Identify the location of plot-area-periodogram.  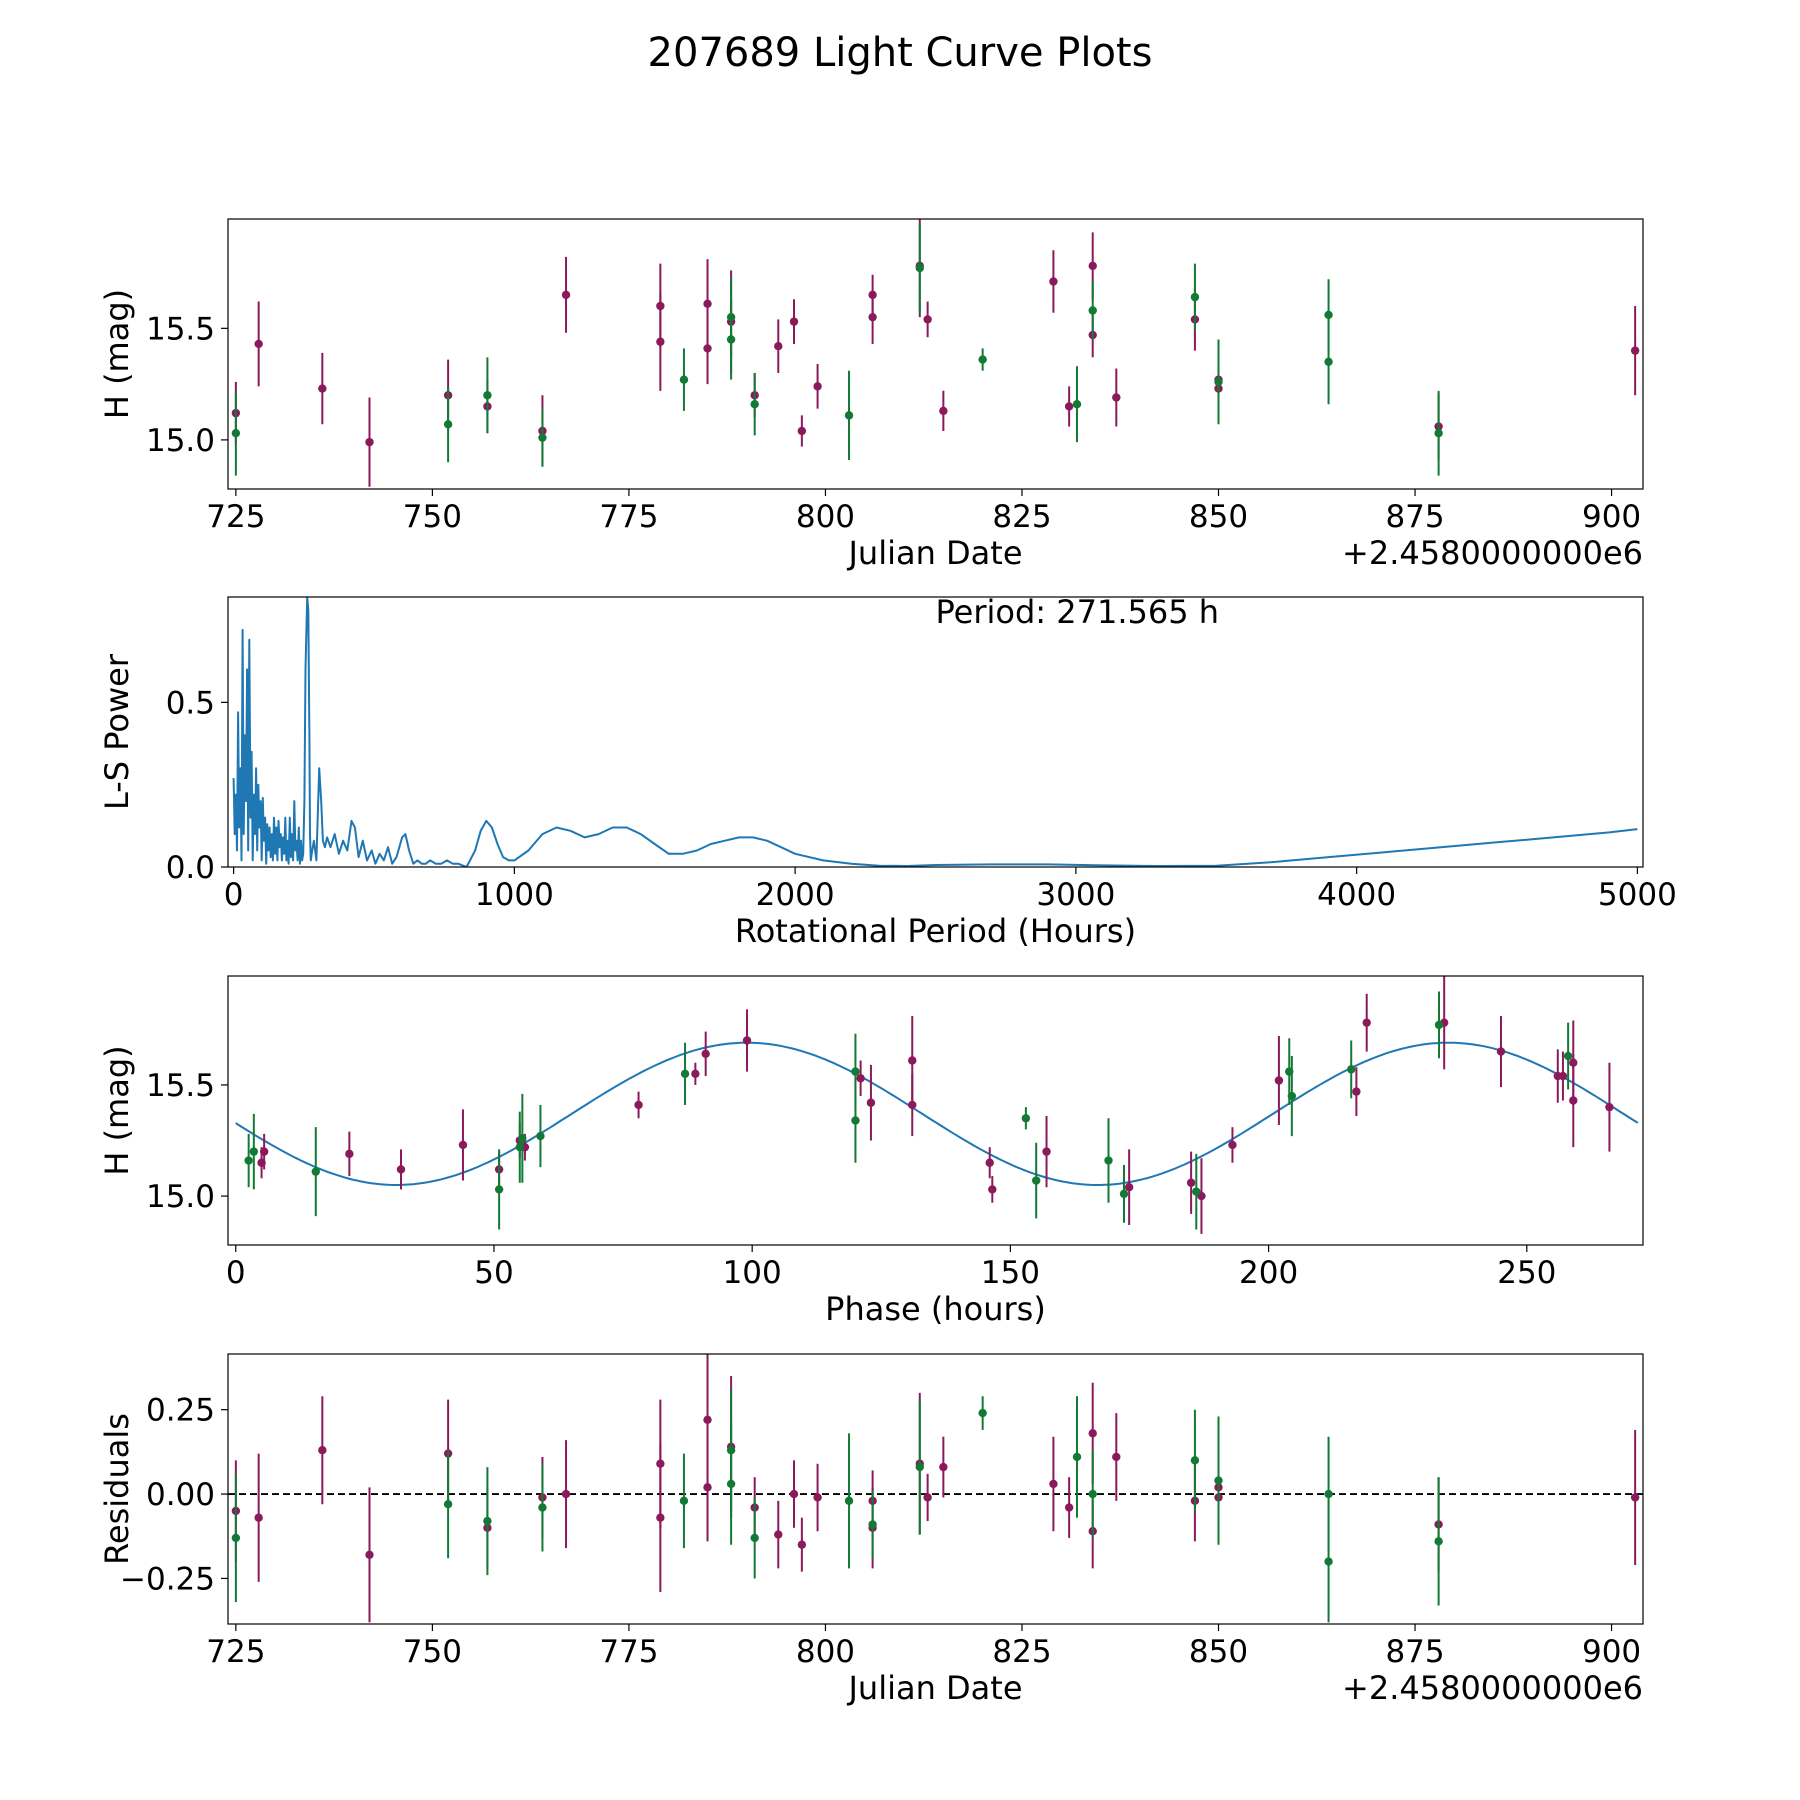
(935, 732).